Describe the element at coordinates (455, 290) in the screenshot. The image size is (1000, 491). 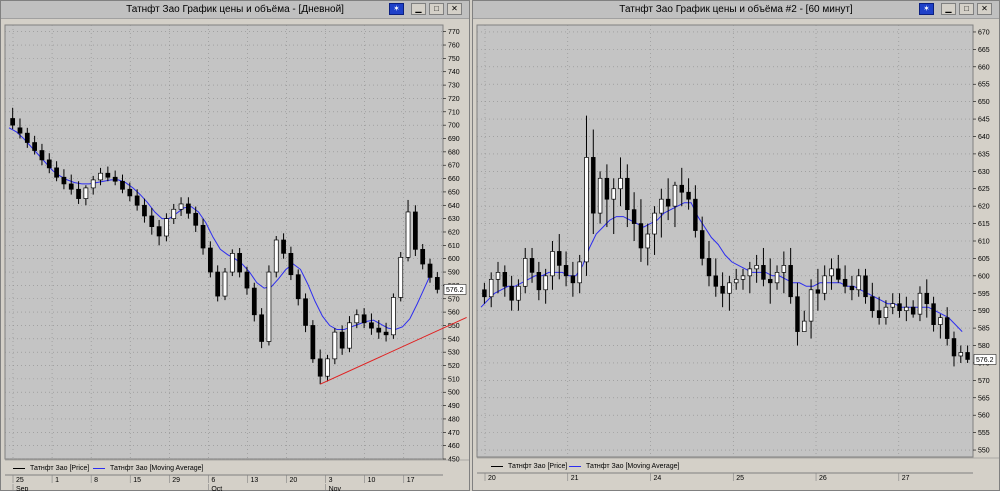
I see `current-price-label: 576.2` at that location.